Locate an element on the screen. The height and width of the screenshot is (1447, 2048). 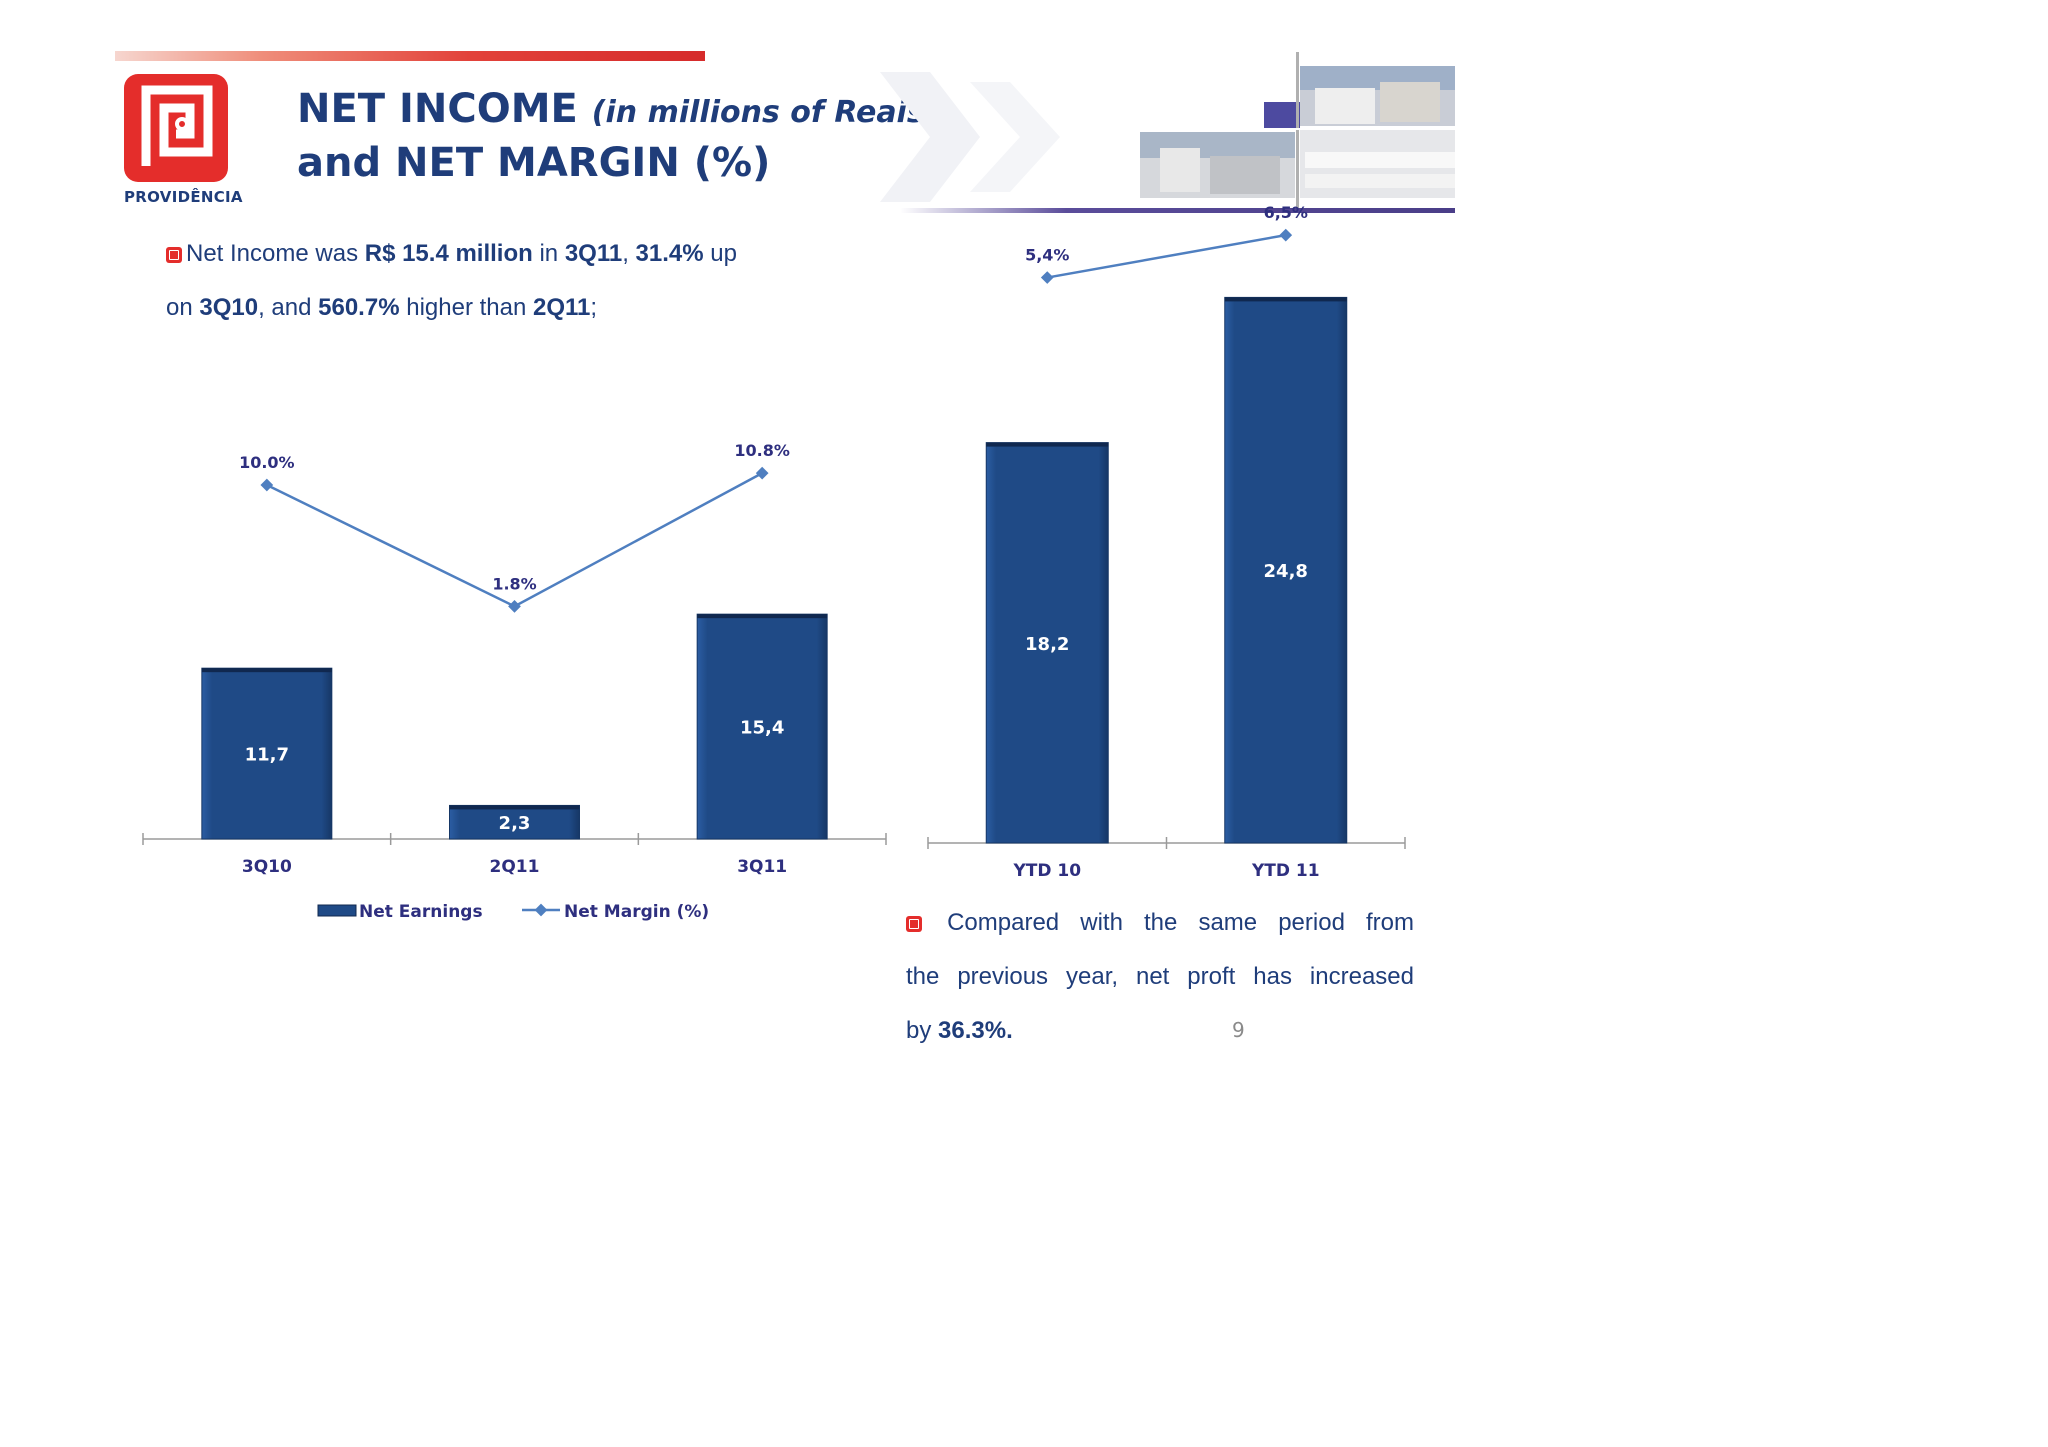
x-tick-label: YTD 10 is located at coordinates (1046, 871).